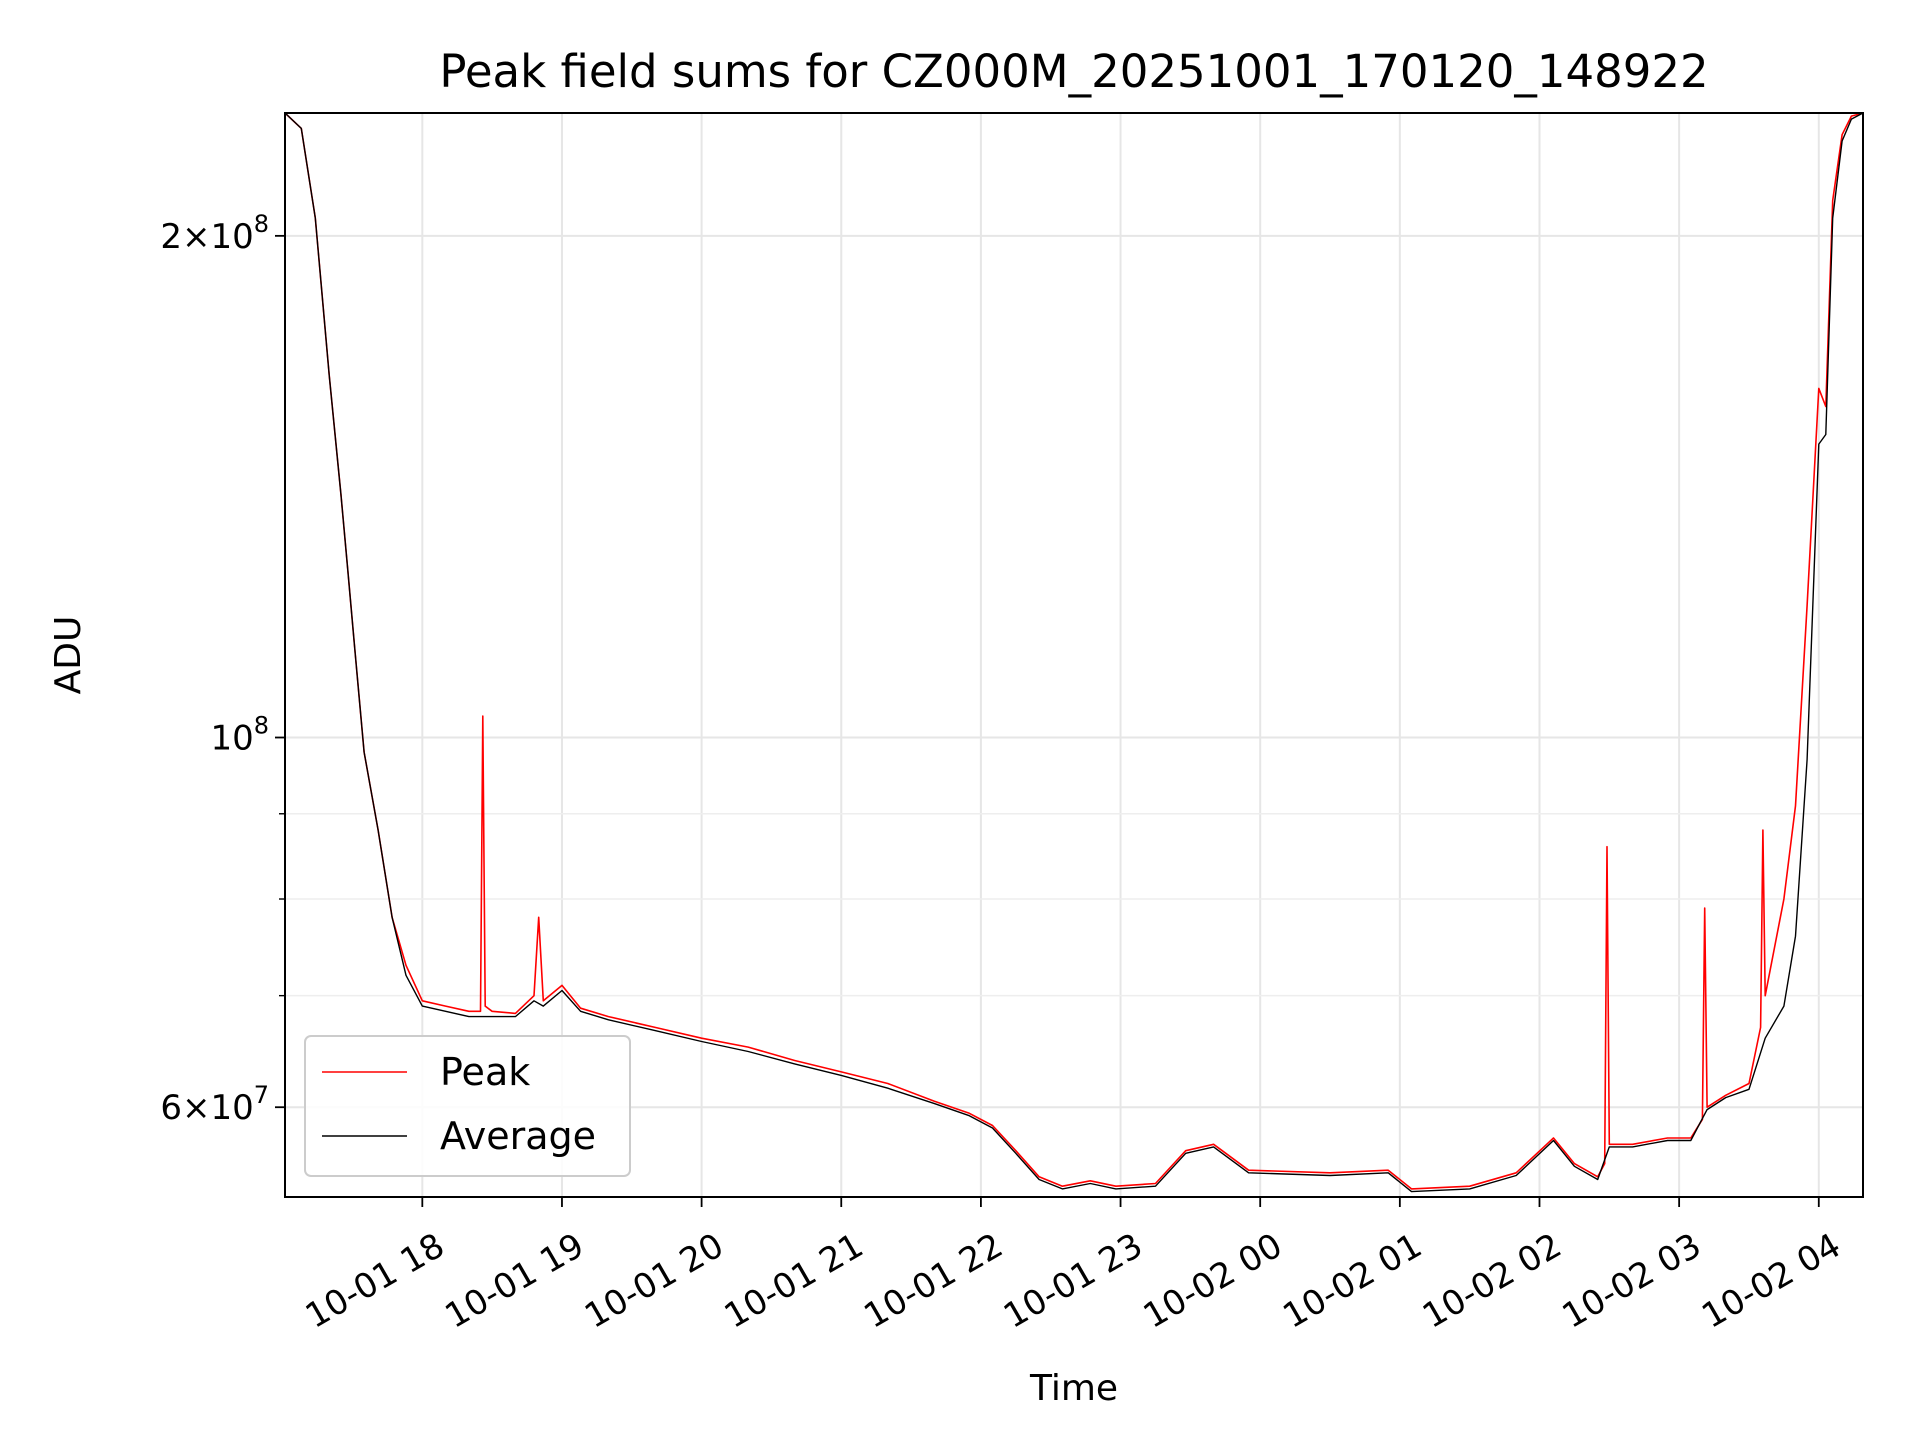 Image resolution: width=1920 pixels, height=1440 pixels. Describe the element at coordinates (68, 655) in the screenshot. I see `y-axis-title: ADU` at that location.